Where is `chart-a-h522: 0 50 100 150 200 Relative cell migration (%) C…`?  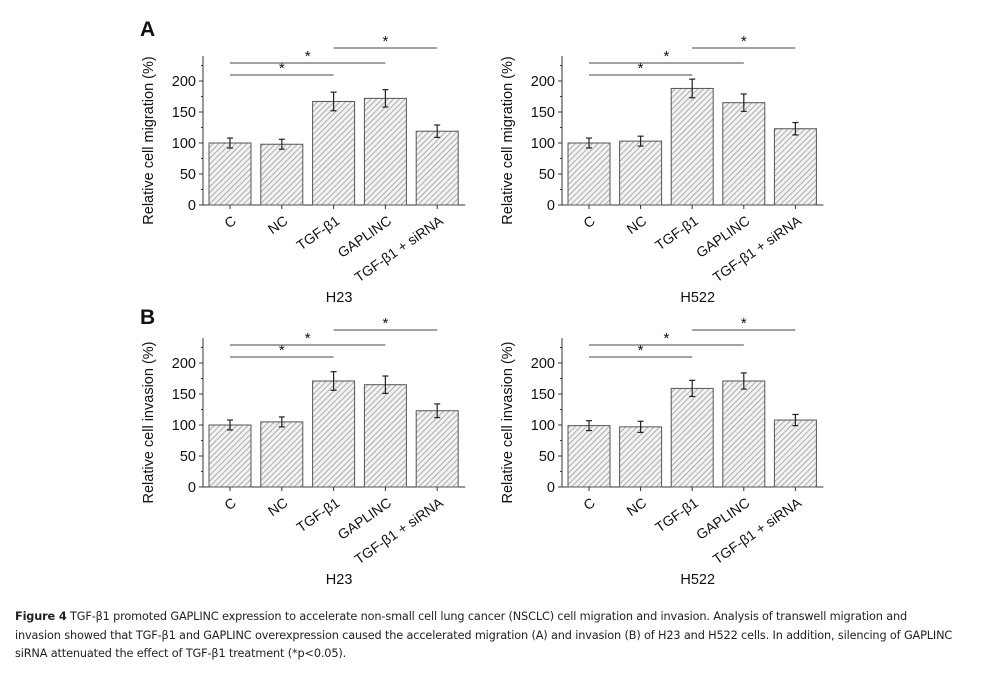 chart-a-h522: 0 50 100 150 200 Relative cell migration (%) C… is located at coordinates (662, 169).